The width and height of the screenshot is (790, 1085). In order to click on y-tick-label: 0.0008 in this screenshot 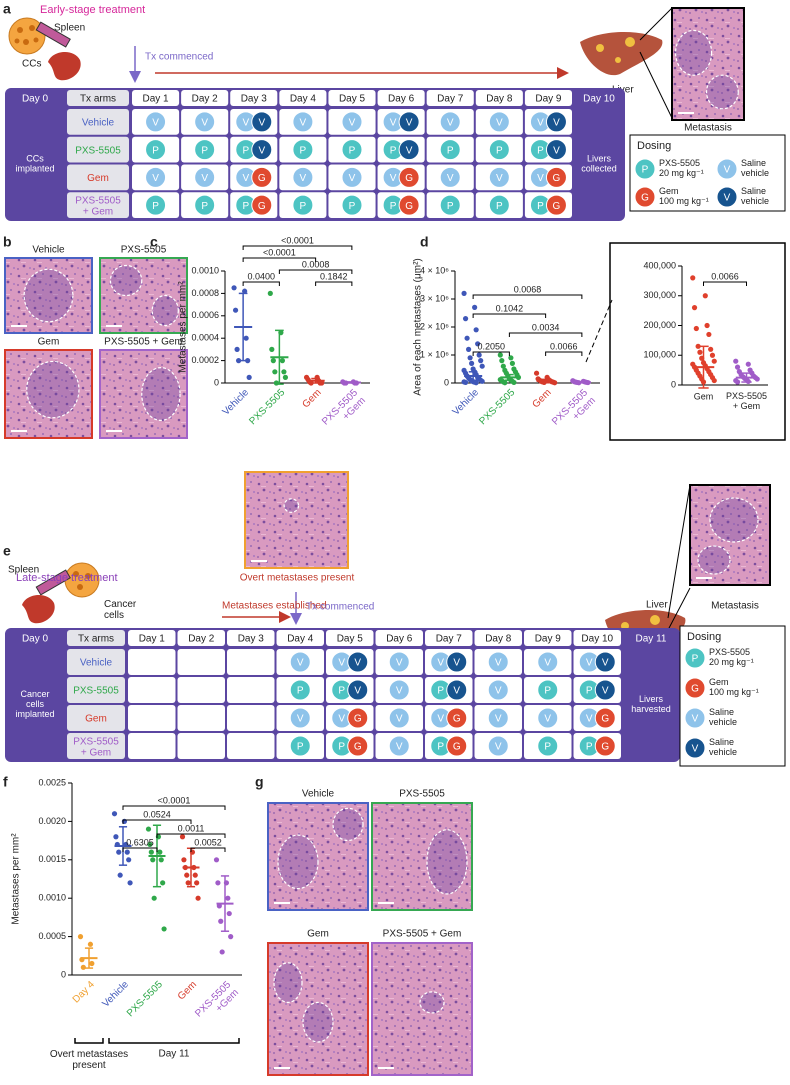, I will do `click(205, 293)`.